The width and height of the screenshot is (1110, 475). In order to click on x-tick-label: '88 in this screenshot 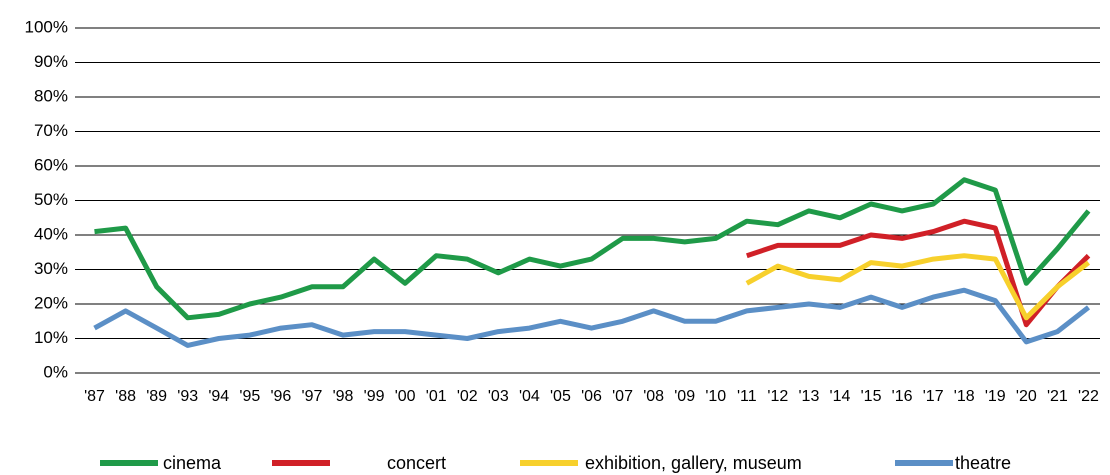, I will do `click(125, 396)`.